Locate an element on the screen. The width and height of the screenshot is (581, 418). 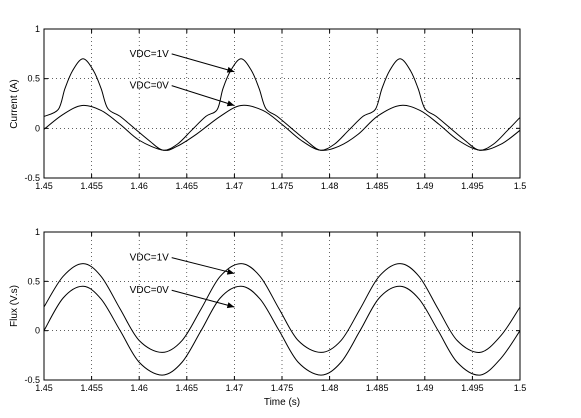
flux-x-tick-label: 1.455 is located at coordinates (91, 388).